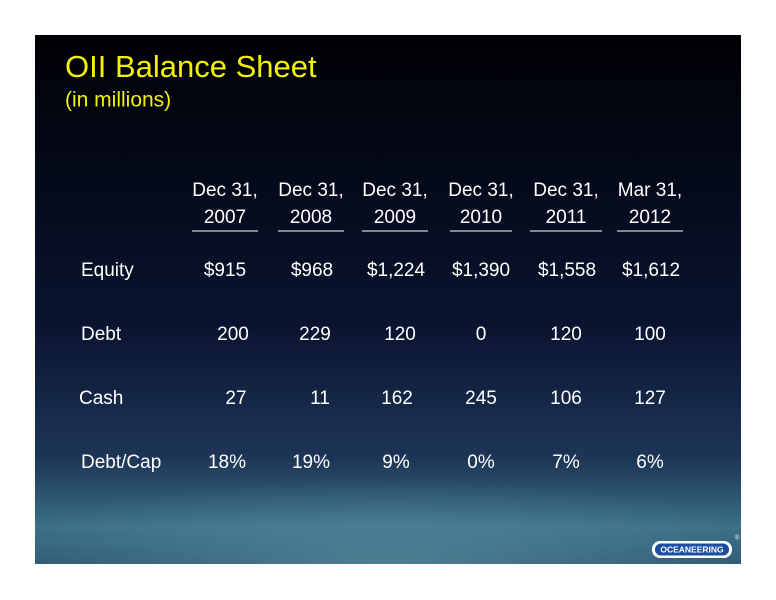 This screenshot has height=600, width=776. I want to click on table-cell: 19%, so click(311, 462).